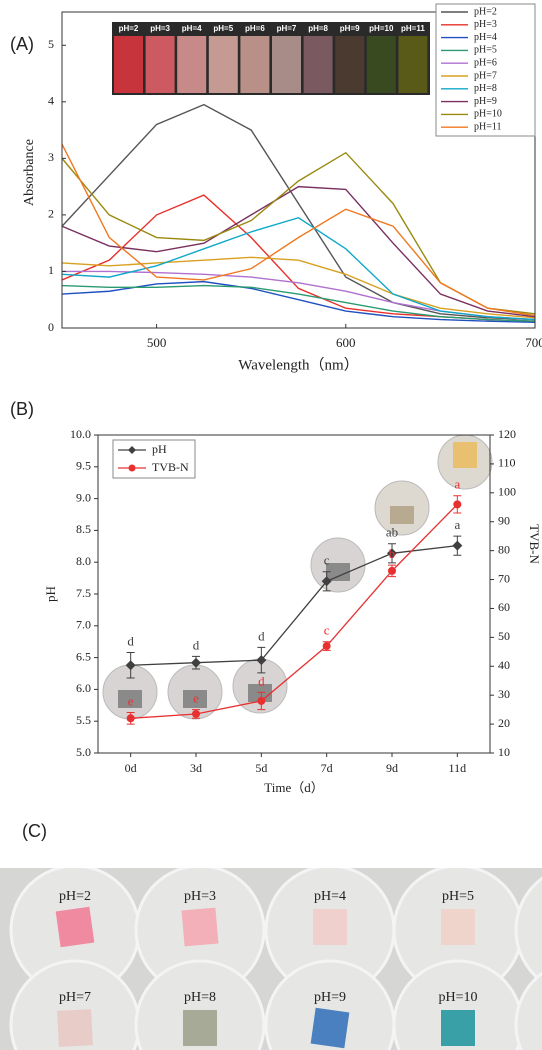 The image size is (542, 1050). What do you see at coordinates (83, 625) in the screenshot?
I see `y-tick-label: 7.0` at bounding box center [83, 625].